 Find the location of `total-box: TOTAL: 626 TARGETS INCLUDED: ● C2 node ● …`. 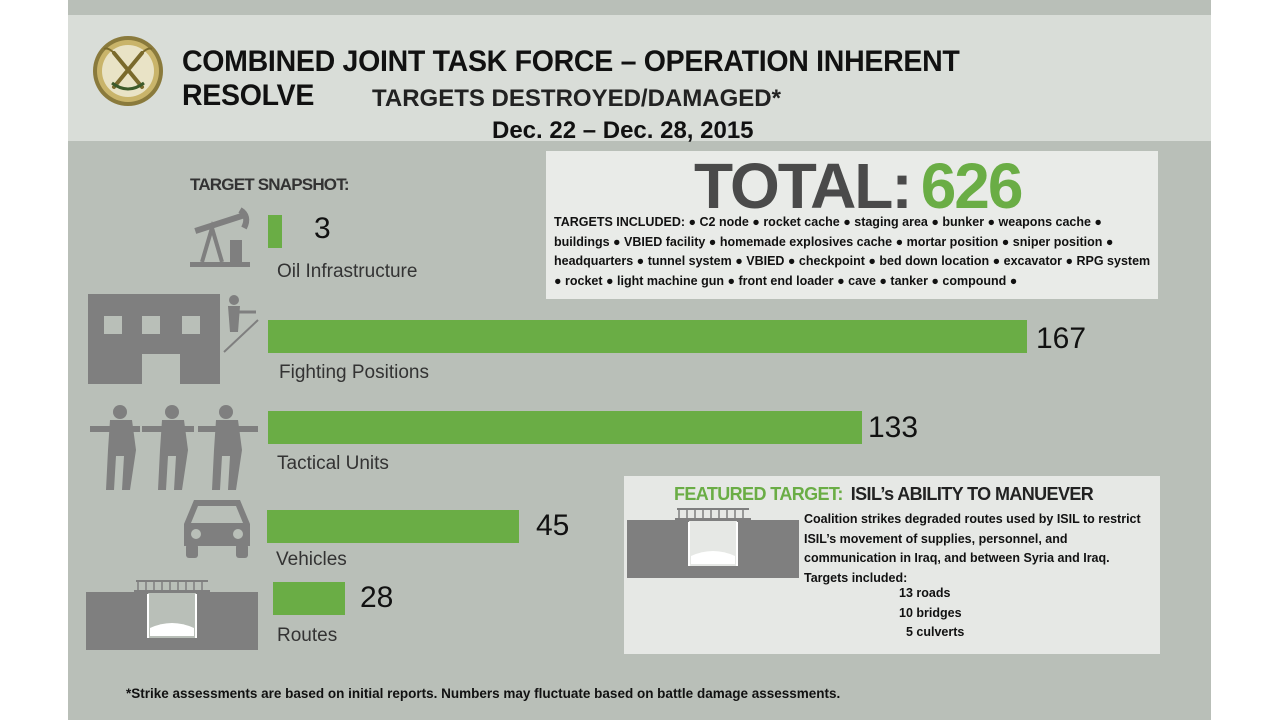

total-box: TOTAL: 626 TARGETS INCLUDED: ● C2 node ● … is located at coordinates (852, 225).